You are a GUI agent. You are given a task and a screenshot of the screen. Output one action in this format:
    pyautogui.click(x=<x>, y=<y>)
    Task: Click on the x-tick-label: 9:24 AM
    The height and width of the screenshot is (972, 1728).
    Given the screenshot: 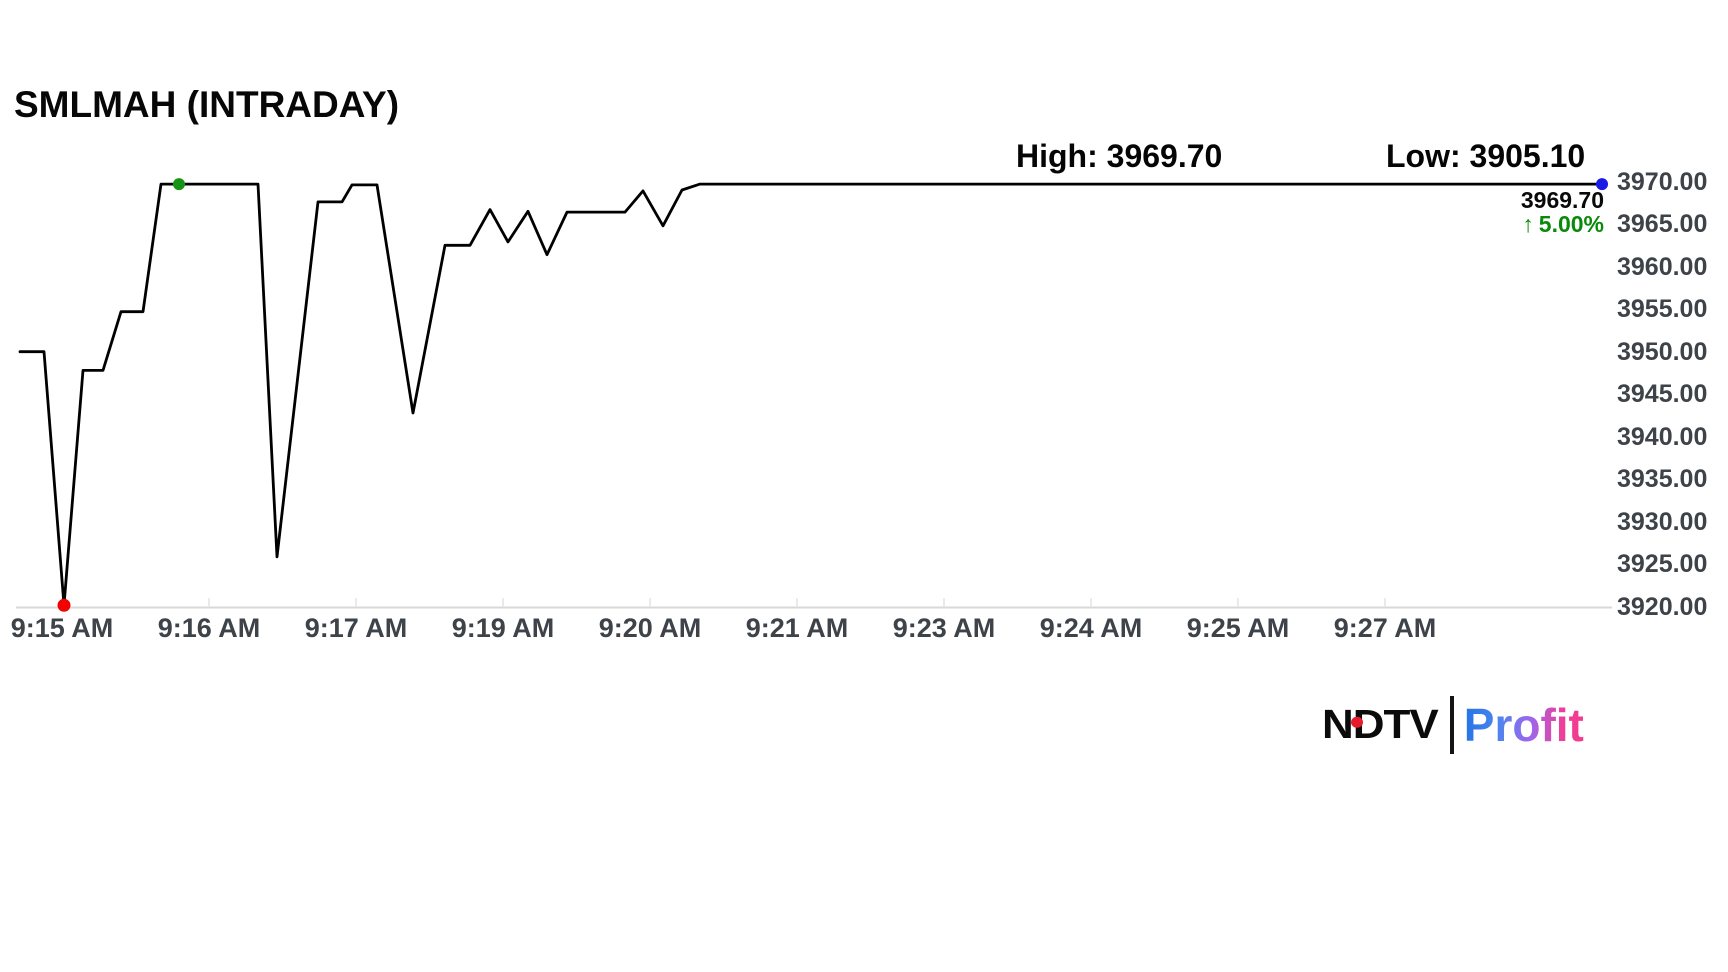 What is the action you would take?
    pyautogui.click(x=1091, y=628)
    